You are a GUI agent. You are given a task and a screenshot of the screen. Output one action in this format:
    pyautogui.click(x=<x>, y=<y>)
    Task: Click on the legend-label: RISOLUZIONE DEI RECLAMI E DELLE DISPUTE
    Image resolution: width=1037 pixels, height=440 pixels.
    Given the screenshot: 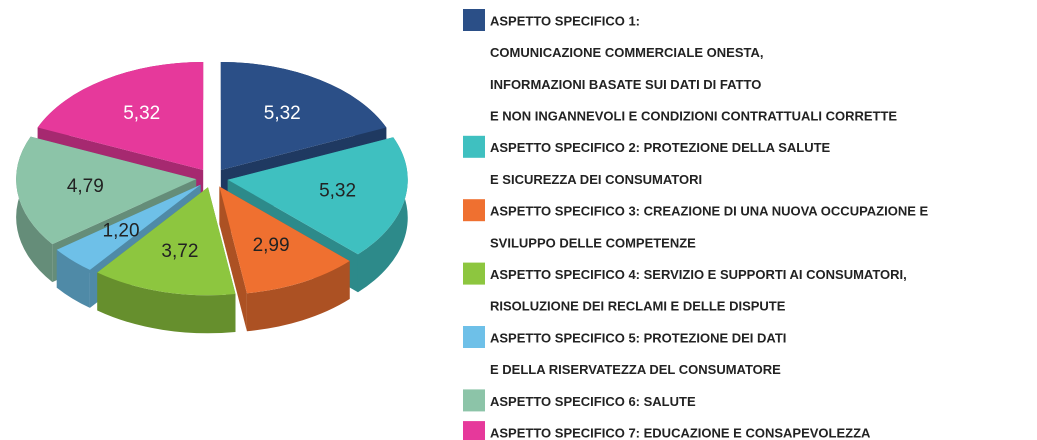 What is the action you would take?
    pyautogui.click(x=638, y=306)
    